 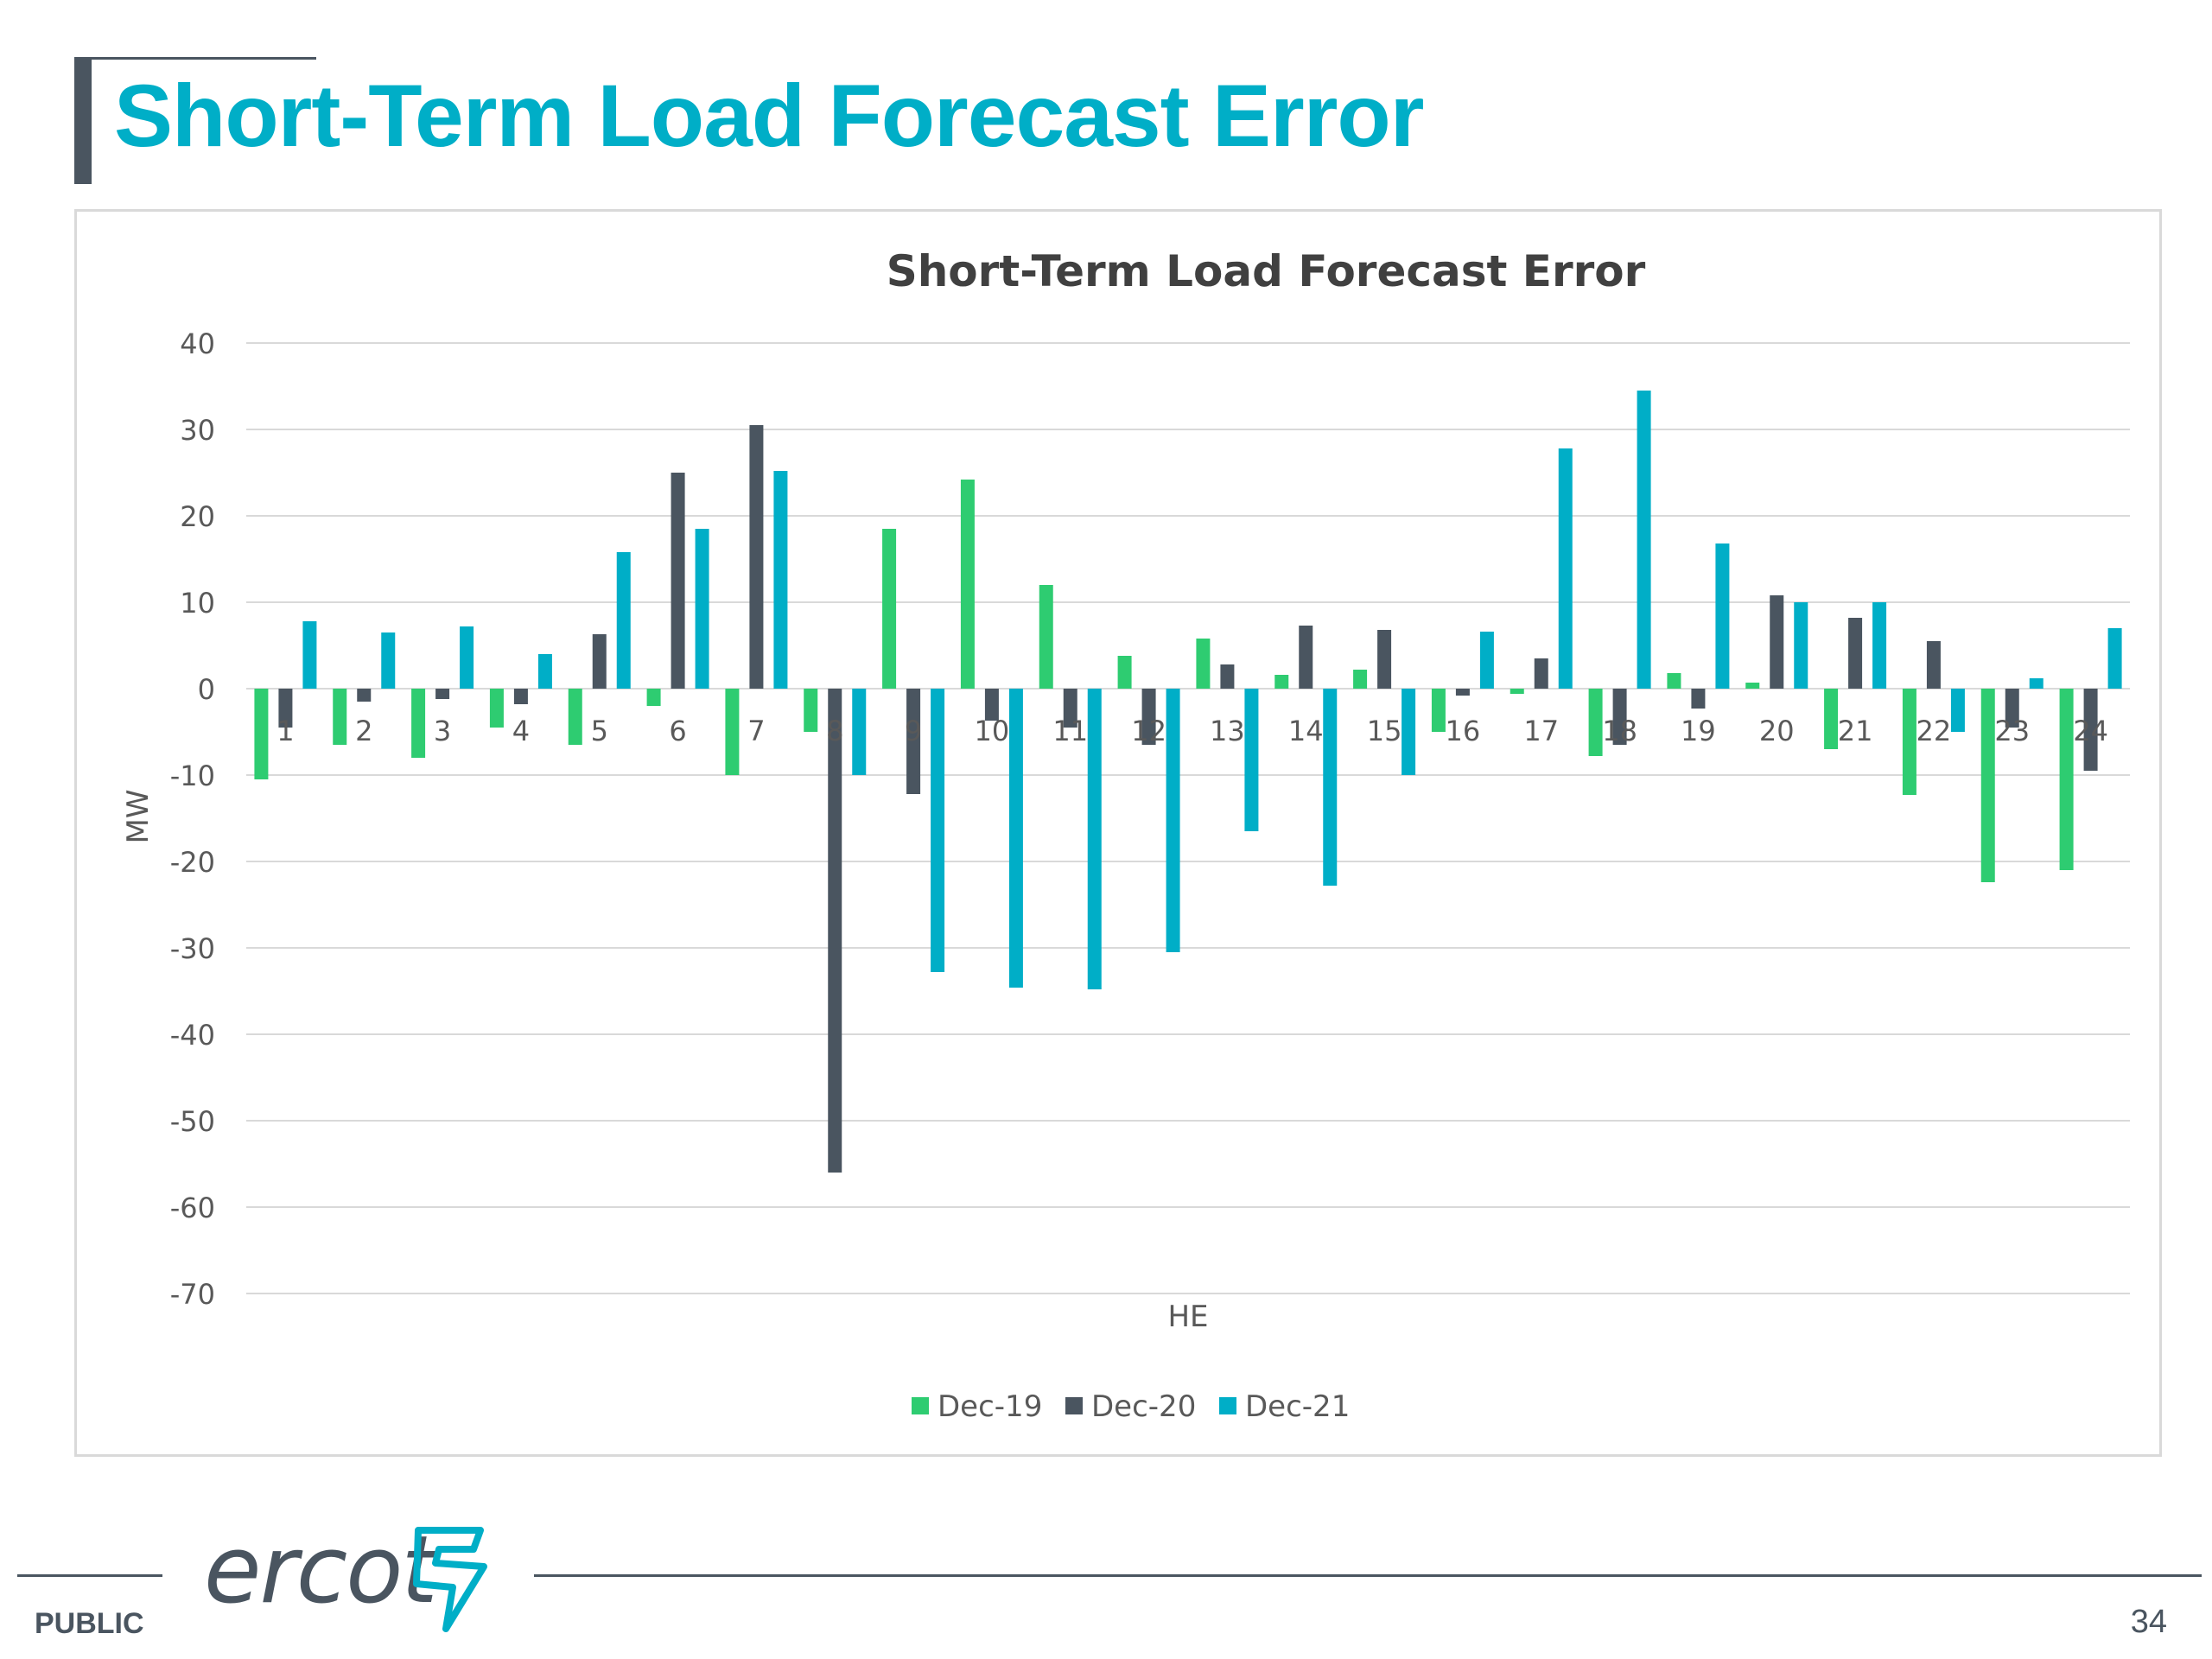 What do you see at coordinates (206, 689) in the screenshot?
I see `y-tick-label: 0` at bounding box center [206, 689].